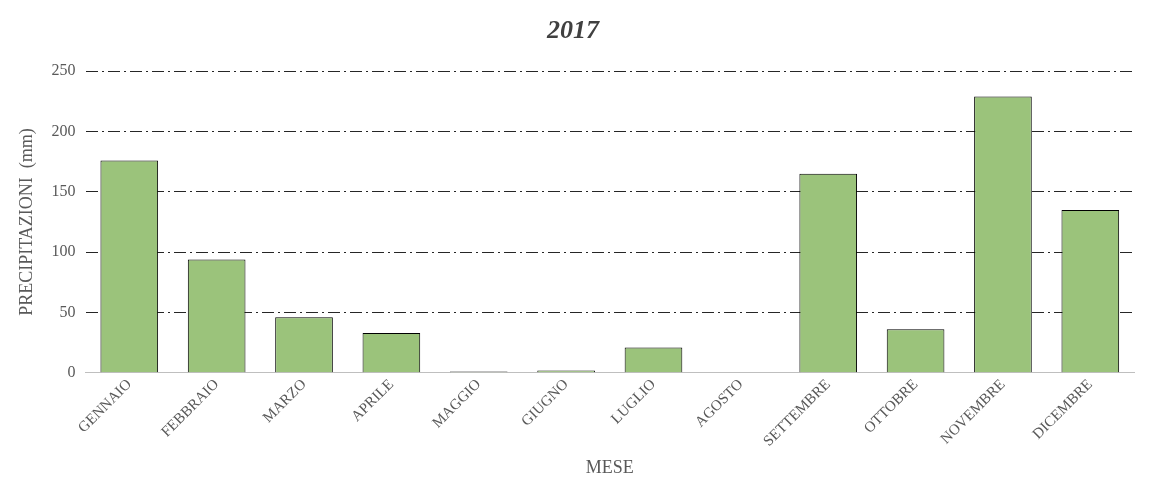 This screenshot has width=1152, height=495. Describe the element at coordinates (71, 371) in the screenshot. I see `y-tick-label: 0` at that location.